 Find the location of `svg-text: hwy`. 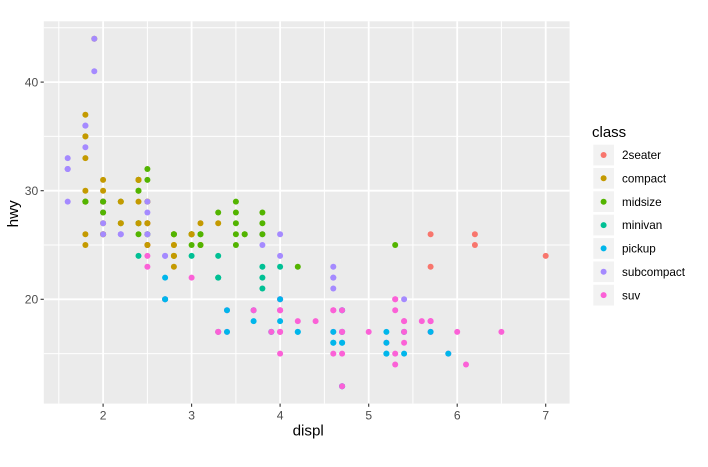

svg-text: hwy is located at coordinates (13, 213).